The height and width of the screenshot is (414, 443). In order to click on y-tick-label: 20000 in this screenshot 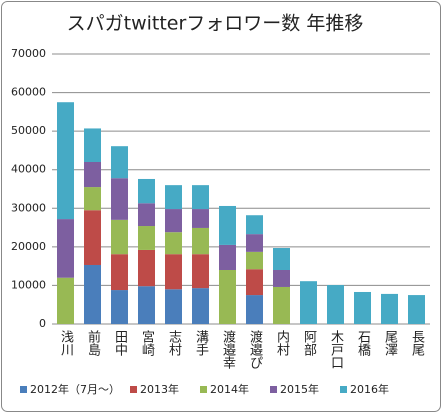, I will do `click(28, 246)`.